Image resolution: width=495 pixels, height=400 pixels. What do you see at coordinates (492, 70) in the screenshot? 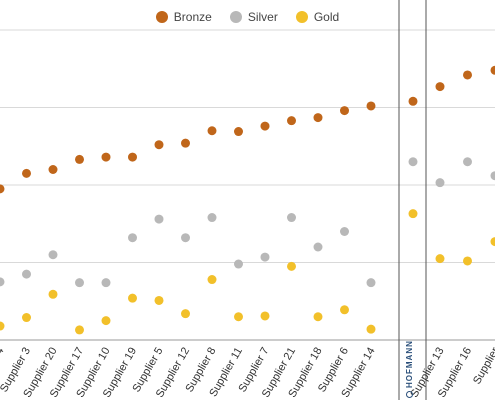
I see `point-bronze-supplier` at bounding box center [492, 70].